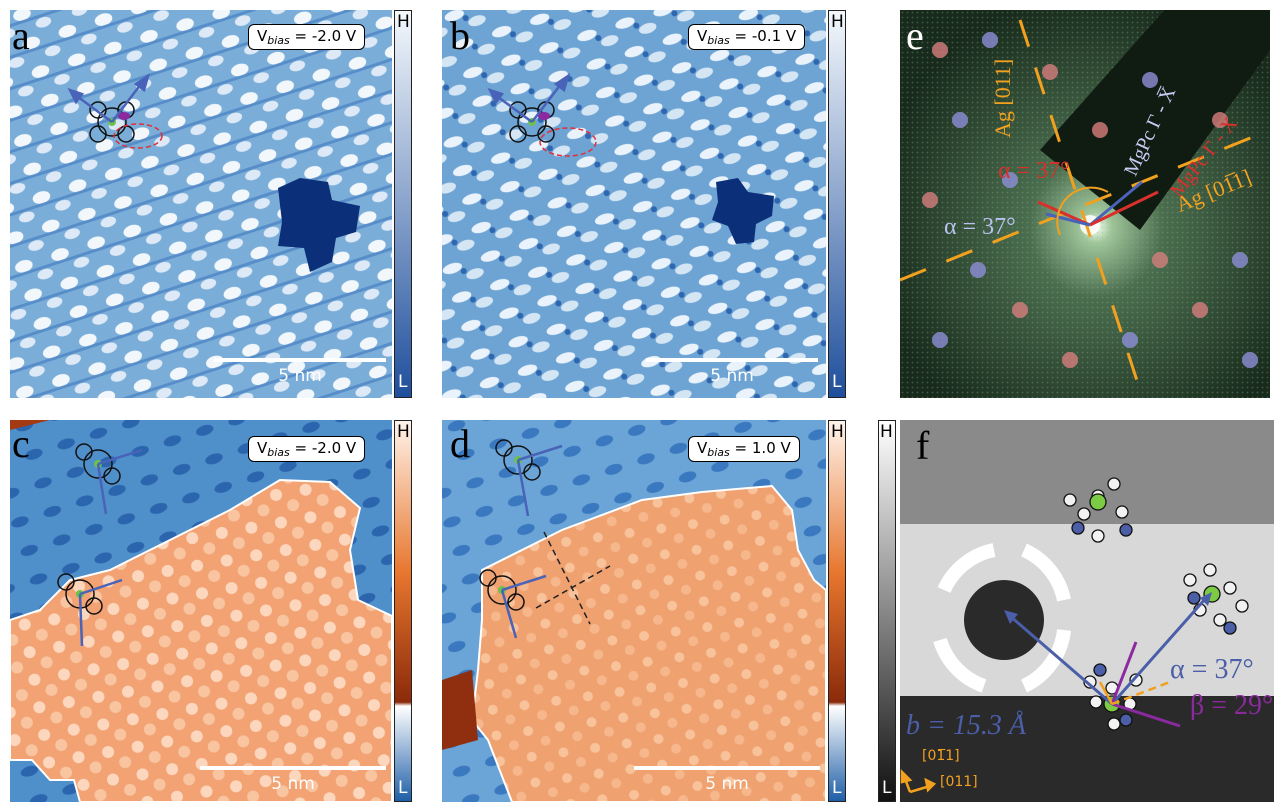 This screenshot has width=1274, height=802. What do you see at coordinates (837, 432) in the screenshot?
I see `colorbar-d-high: H` at bounding box center [837, 432].